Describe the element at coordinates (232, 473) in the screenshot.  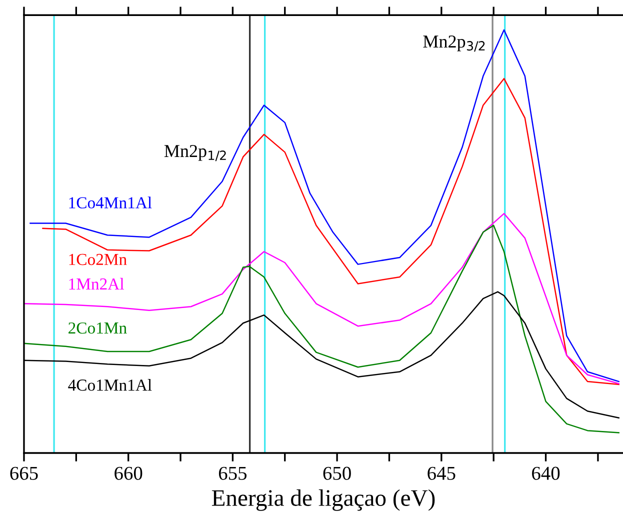
I see `x-tick-label: 655` at that location.